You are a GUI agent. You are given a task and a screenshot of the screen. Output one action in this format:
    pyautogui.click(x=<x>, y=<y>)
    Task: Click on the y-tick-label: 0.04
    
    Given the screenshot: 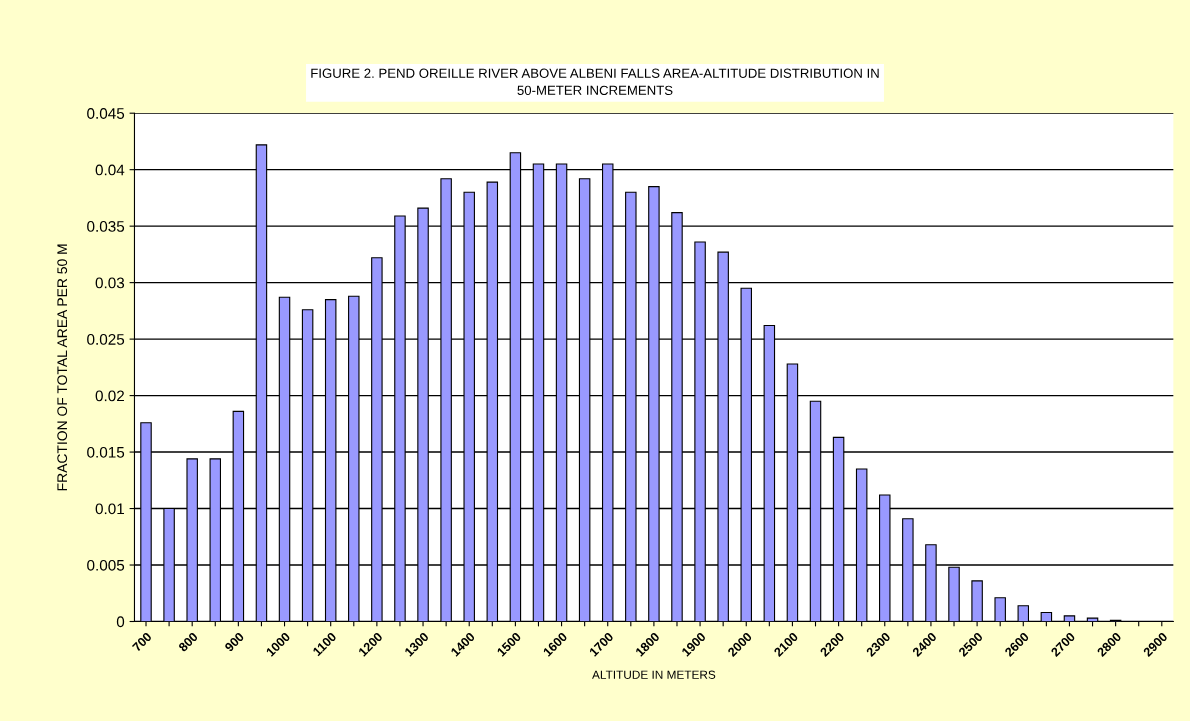 What is the action you would take?
    pyautogui.click(x=110, y=170)
    